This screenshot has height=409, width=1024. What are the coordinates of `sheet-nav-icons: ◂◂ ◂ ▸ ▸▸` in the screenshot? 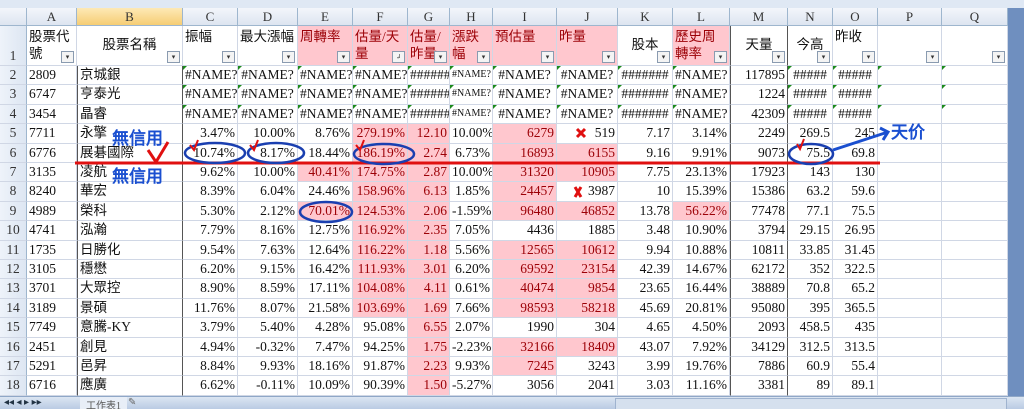 It's located at (23, 402).